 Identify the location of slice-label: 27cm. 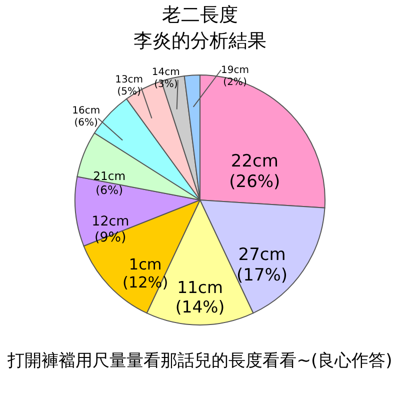
(262, 255).